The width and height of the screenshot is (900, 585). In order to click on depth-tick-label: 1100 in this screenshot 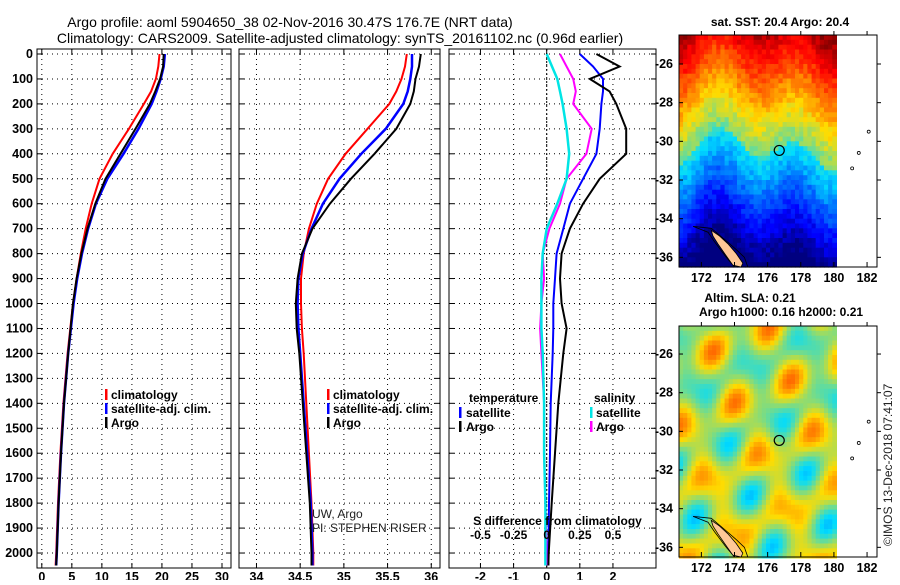, I will do `click(19, 328)`.